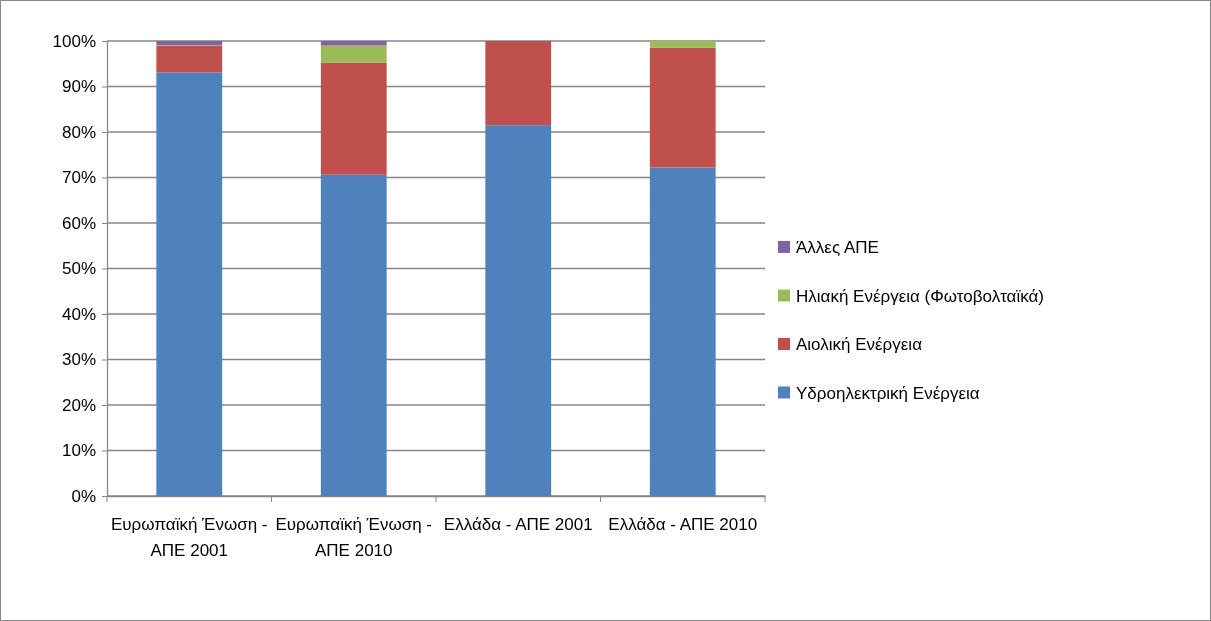 Image resolution: width=1211 pixels, height=621 pixels. What do you see at coordinates (683, 524) in the screenshot?
I see `x-tick-label: Ελλάδα - ΑΠΕ 2010` at bounding box center [683, 524].